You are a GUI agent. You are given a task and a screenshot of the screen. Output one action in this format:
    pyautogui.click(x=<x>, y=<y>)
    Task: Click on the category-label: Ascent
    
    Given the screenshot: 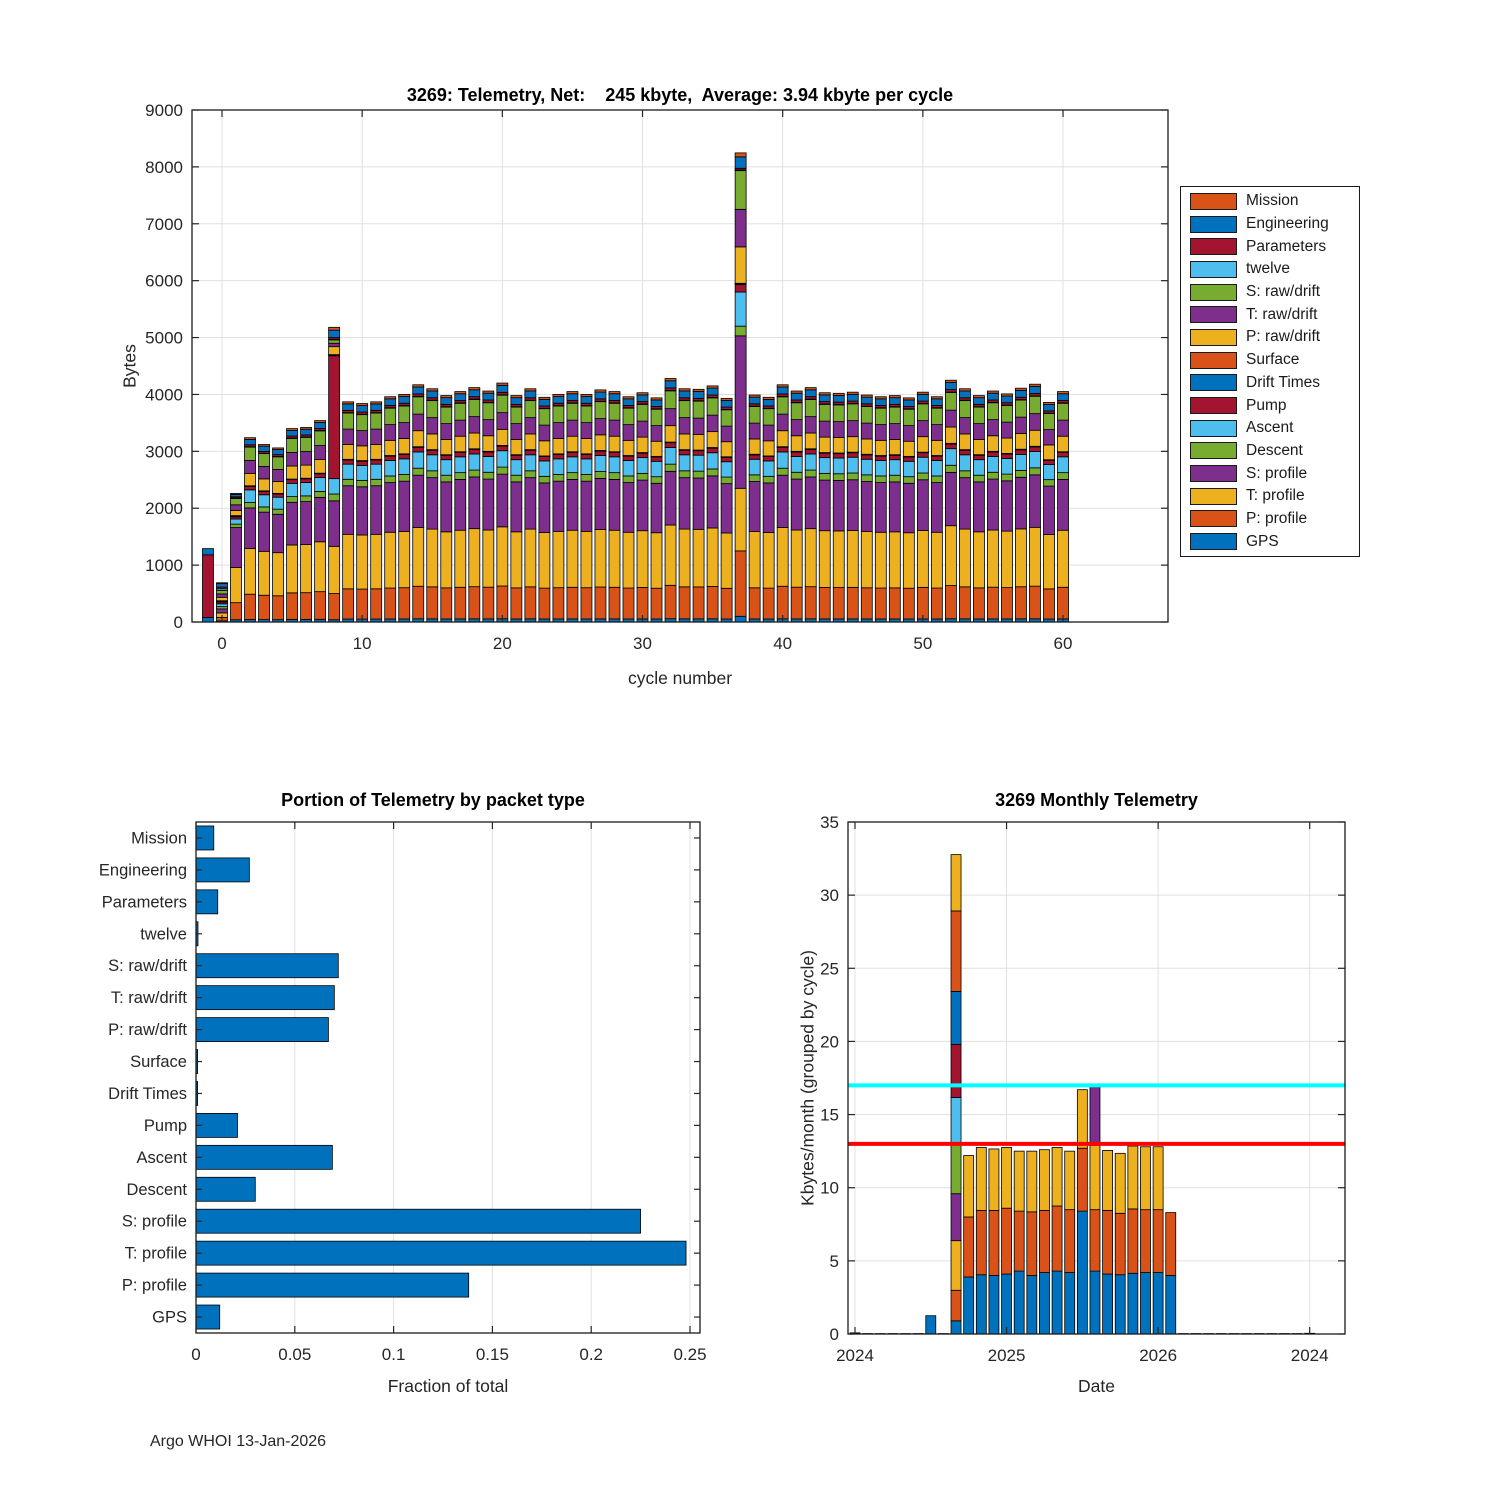 What is the action you would take?
    pyautogui.click(x=162, y=1158)
    